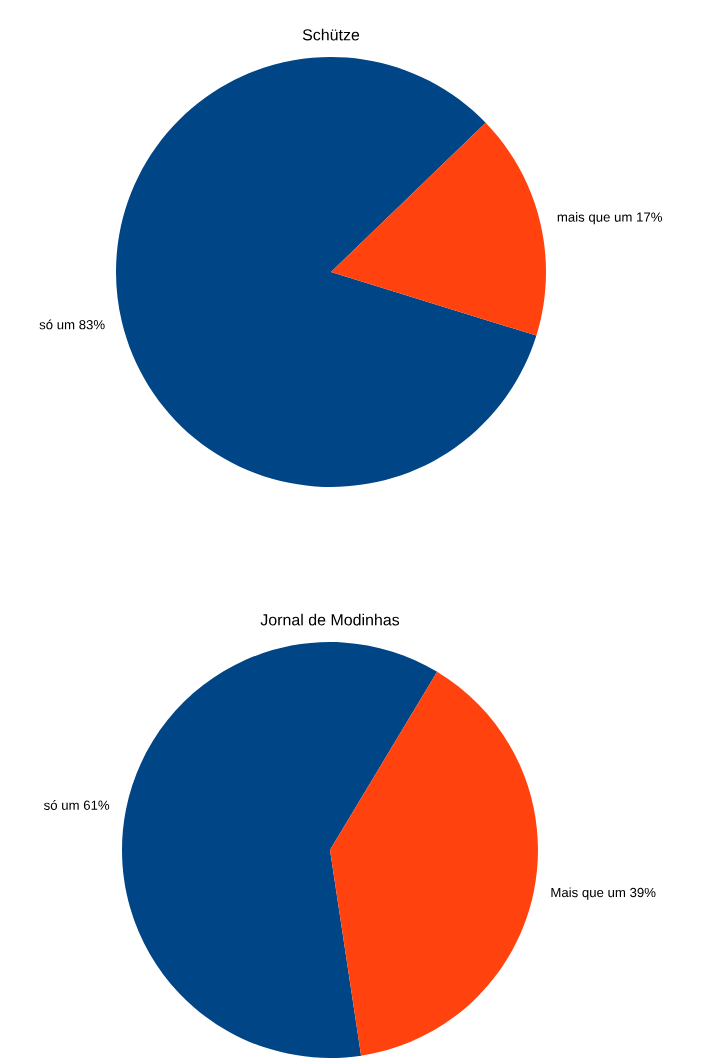 This screenshot has height=1061, width=715. I want to click on chart-title: Schütze, so click(331, 34).